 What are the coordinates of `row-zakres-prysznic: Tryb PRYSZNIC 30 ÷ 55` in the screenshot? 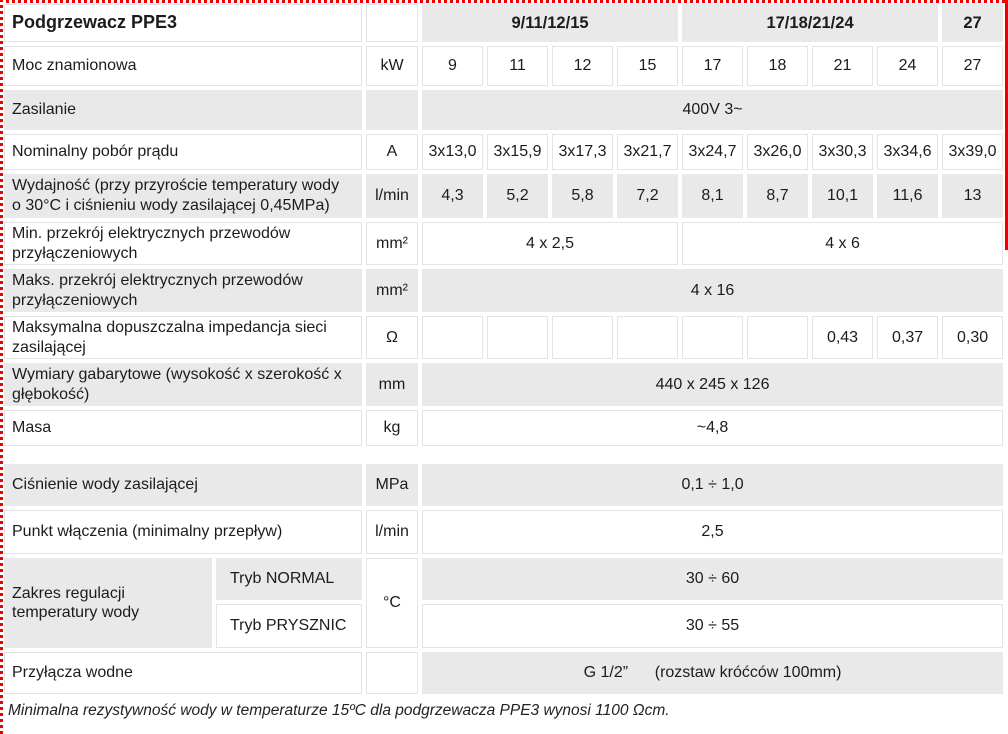 It's located at (504, 626).